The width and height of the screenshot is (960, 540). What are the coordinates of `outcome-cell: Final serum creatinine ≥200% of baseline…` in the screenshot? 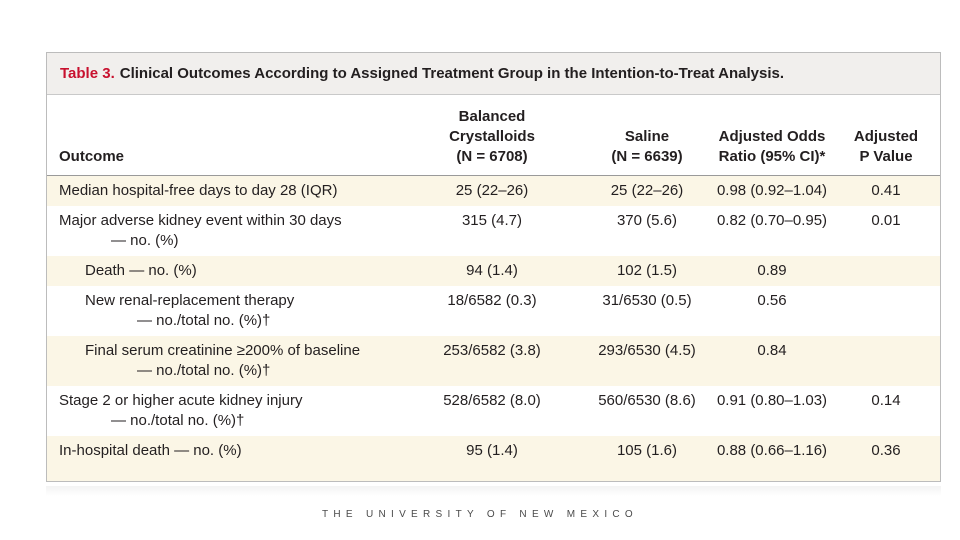 It's located at (223, 360).